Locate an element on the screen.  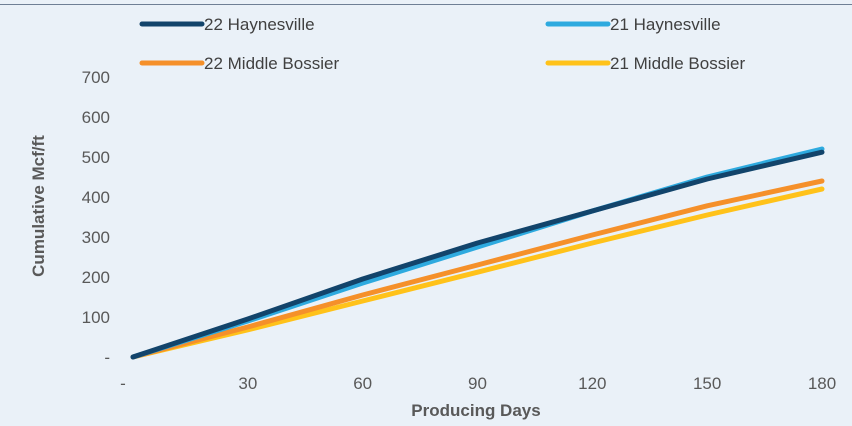
x-tick-label: - is located at coordinates (123, 383).